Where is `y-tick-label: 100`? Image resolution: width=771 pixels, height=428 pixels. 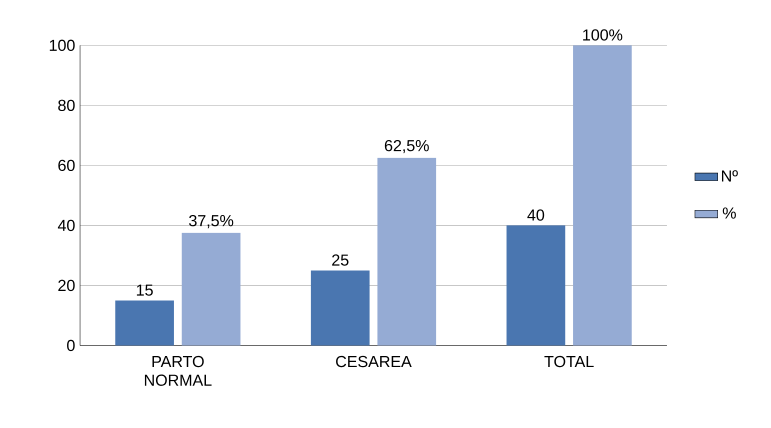
y-tick-label: 100 is located at coordinates (62, 45).